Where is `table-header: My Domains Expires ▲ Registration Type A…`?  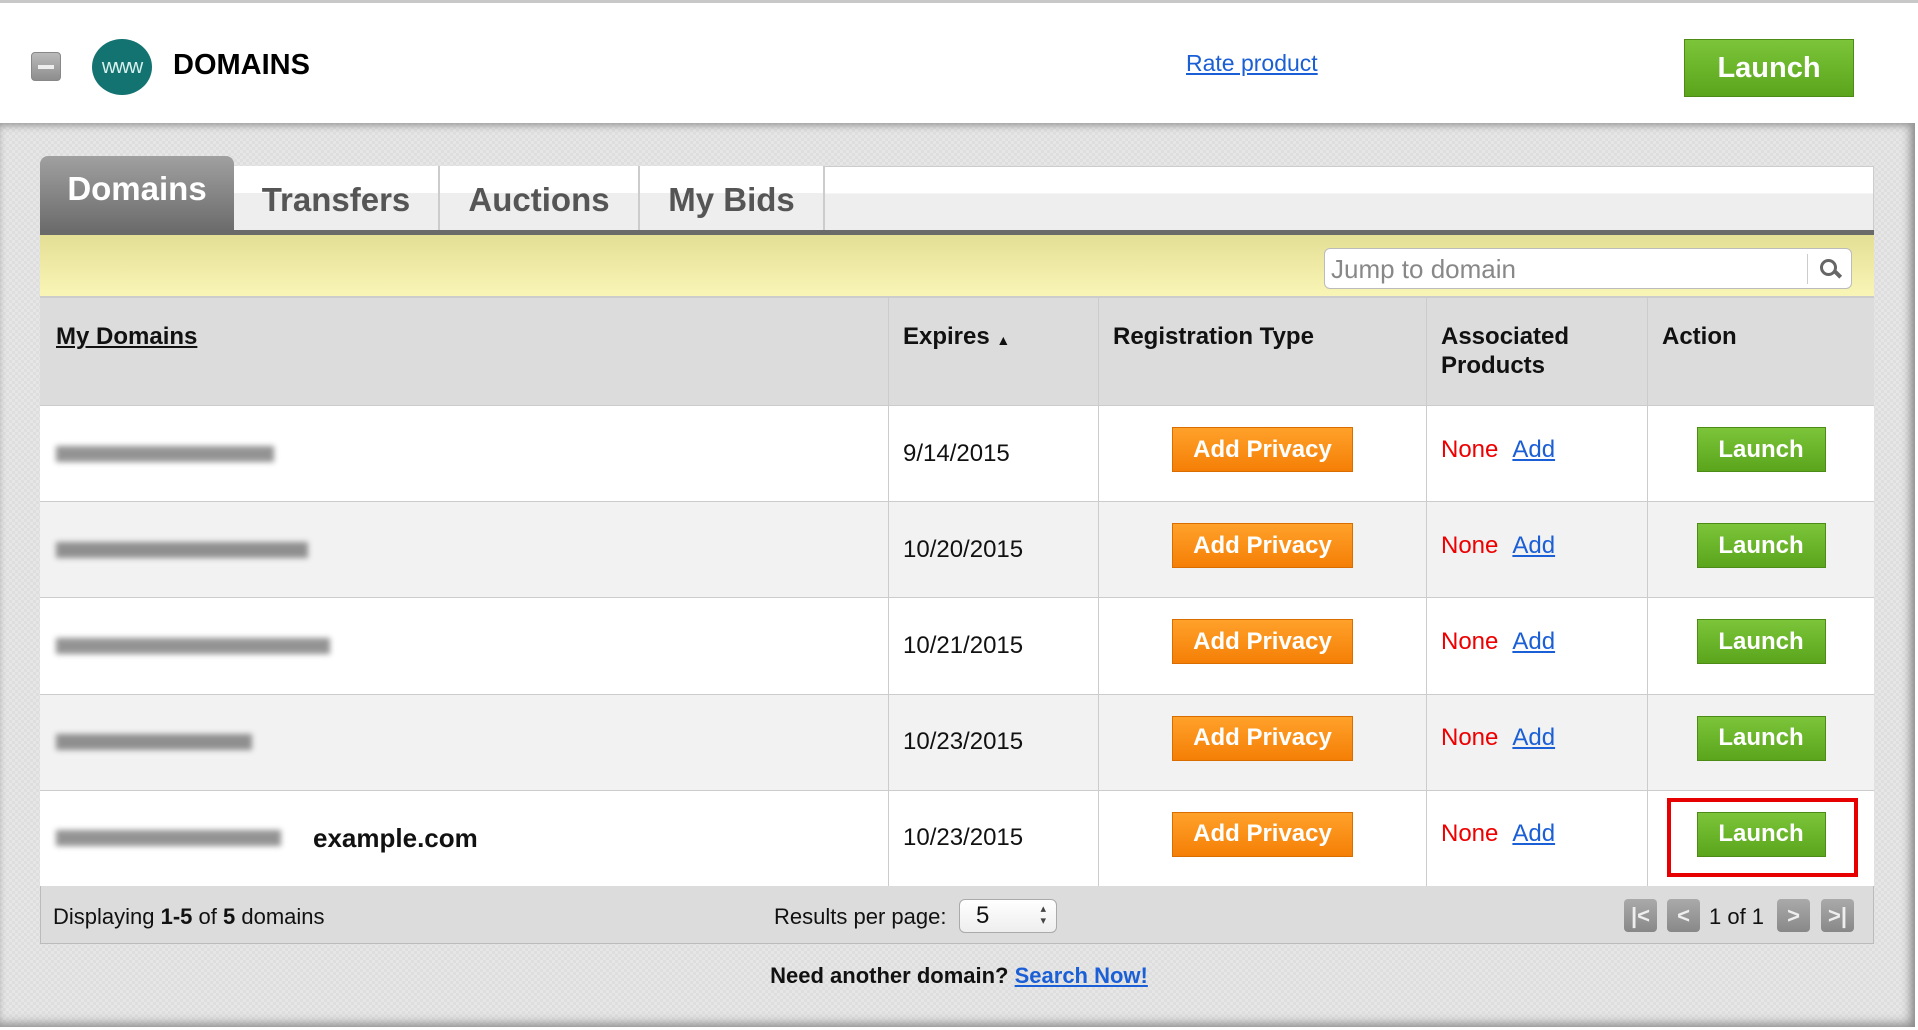
table-header: My Domains Expires ▲ Registration Type A… is located at coordinates (957, 352).